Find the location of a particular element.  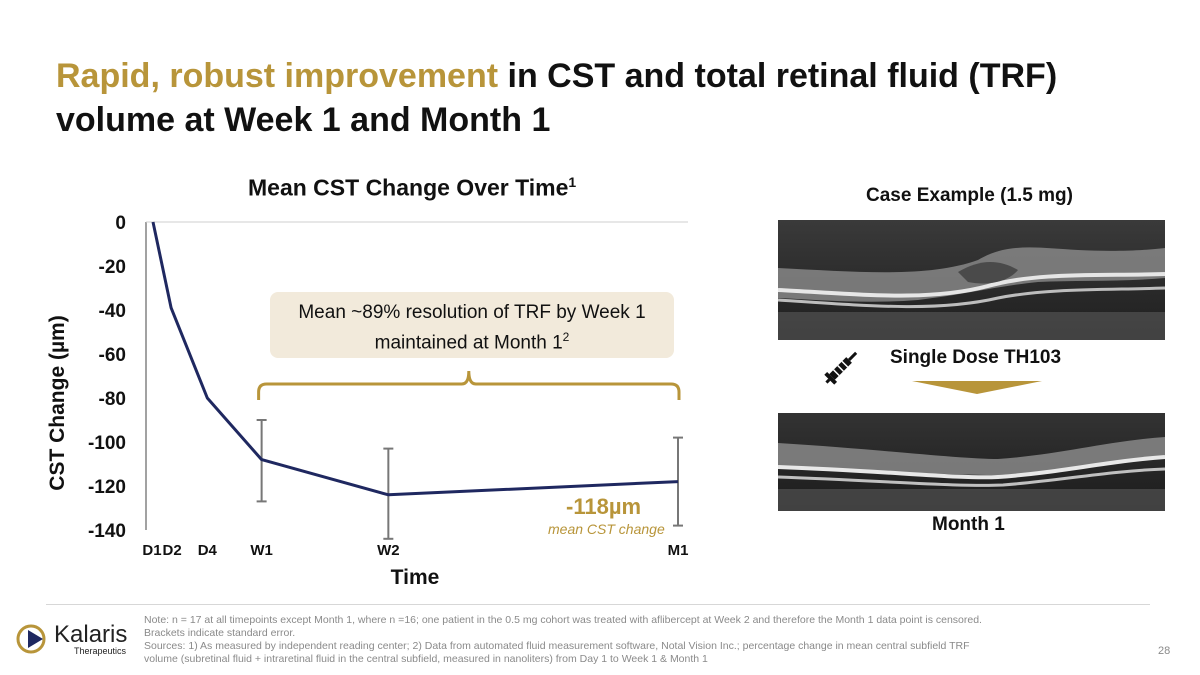

y-tick-label: -120 is located at coordinates (107, 487).